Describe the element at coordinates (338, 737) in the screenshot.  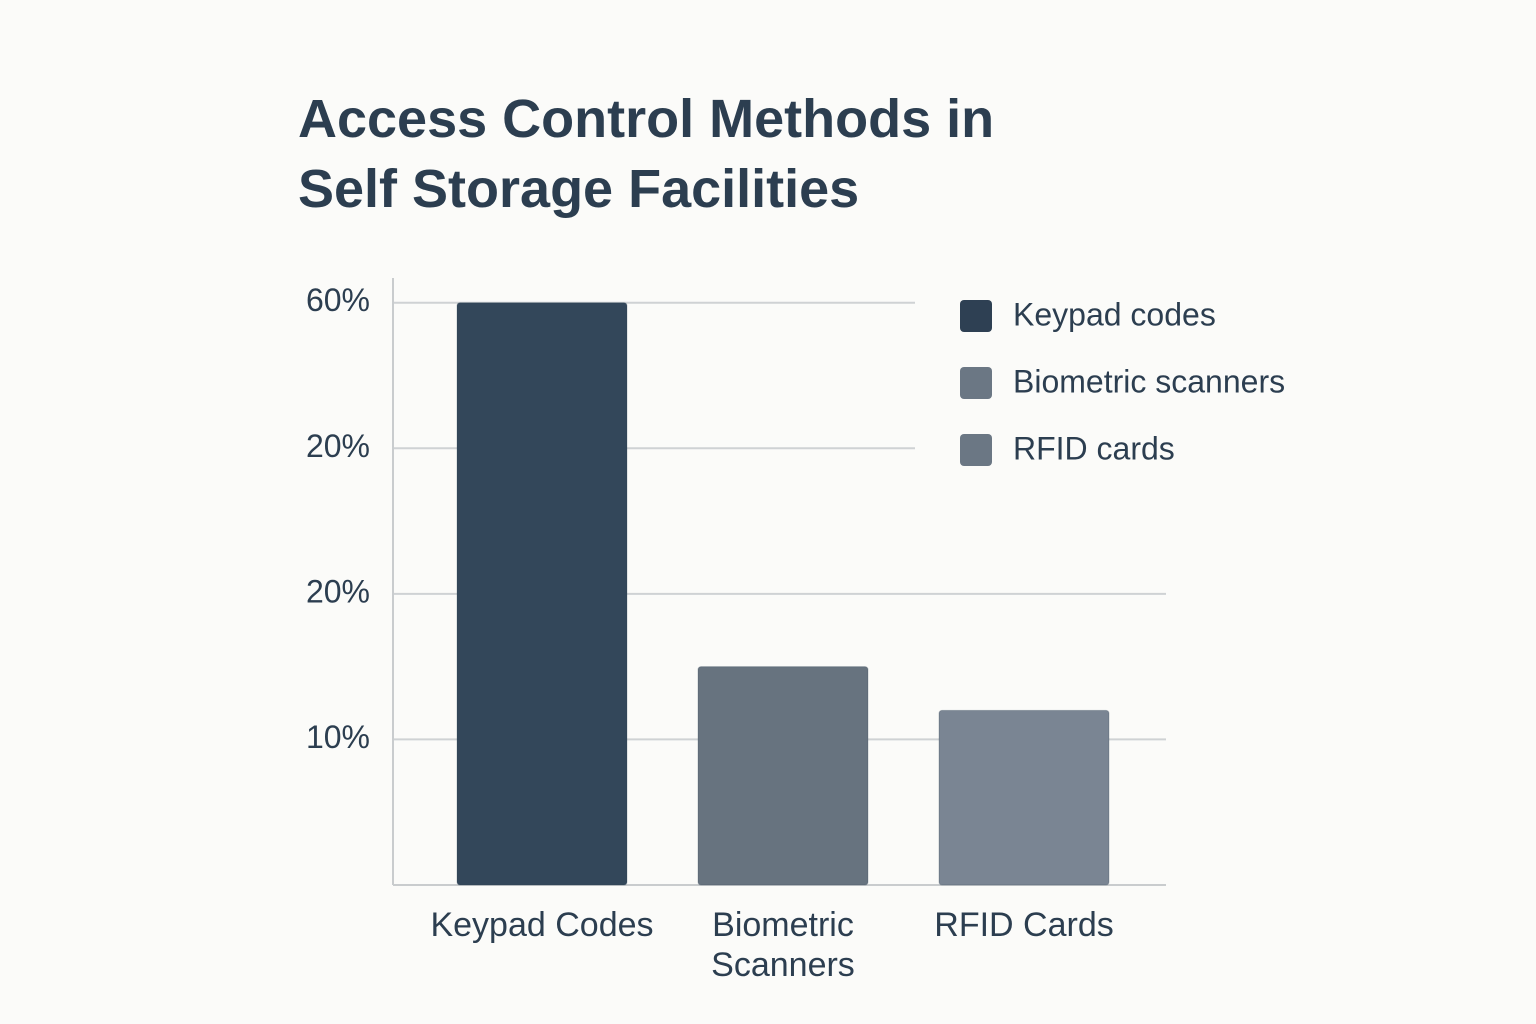
I see `y-tick-label: 10%` at that location.